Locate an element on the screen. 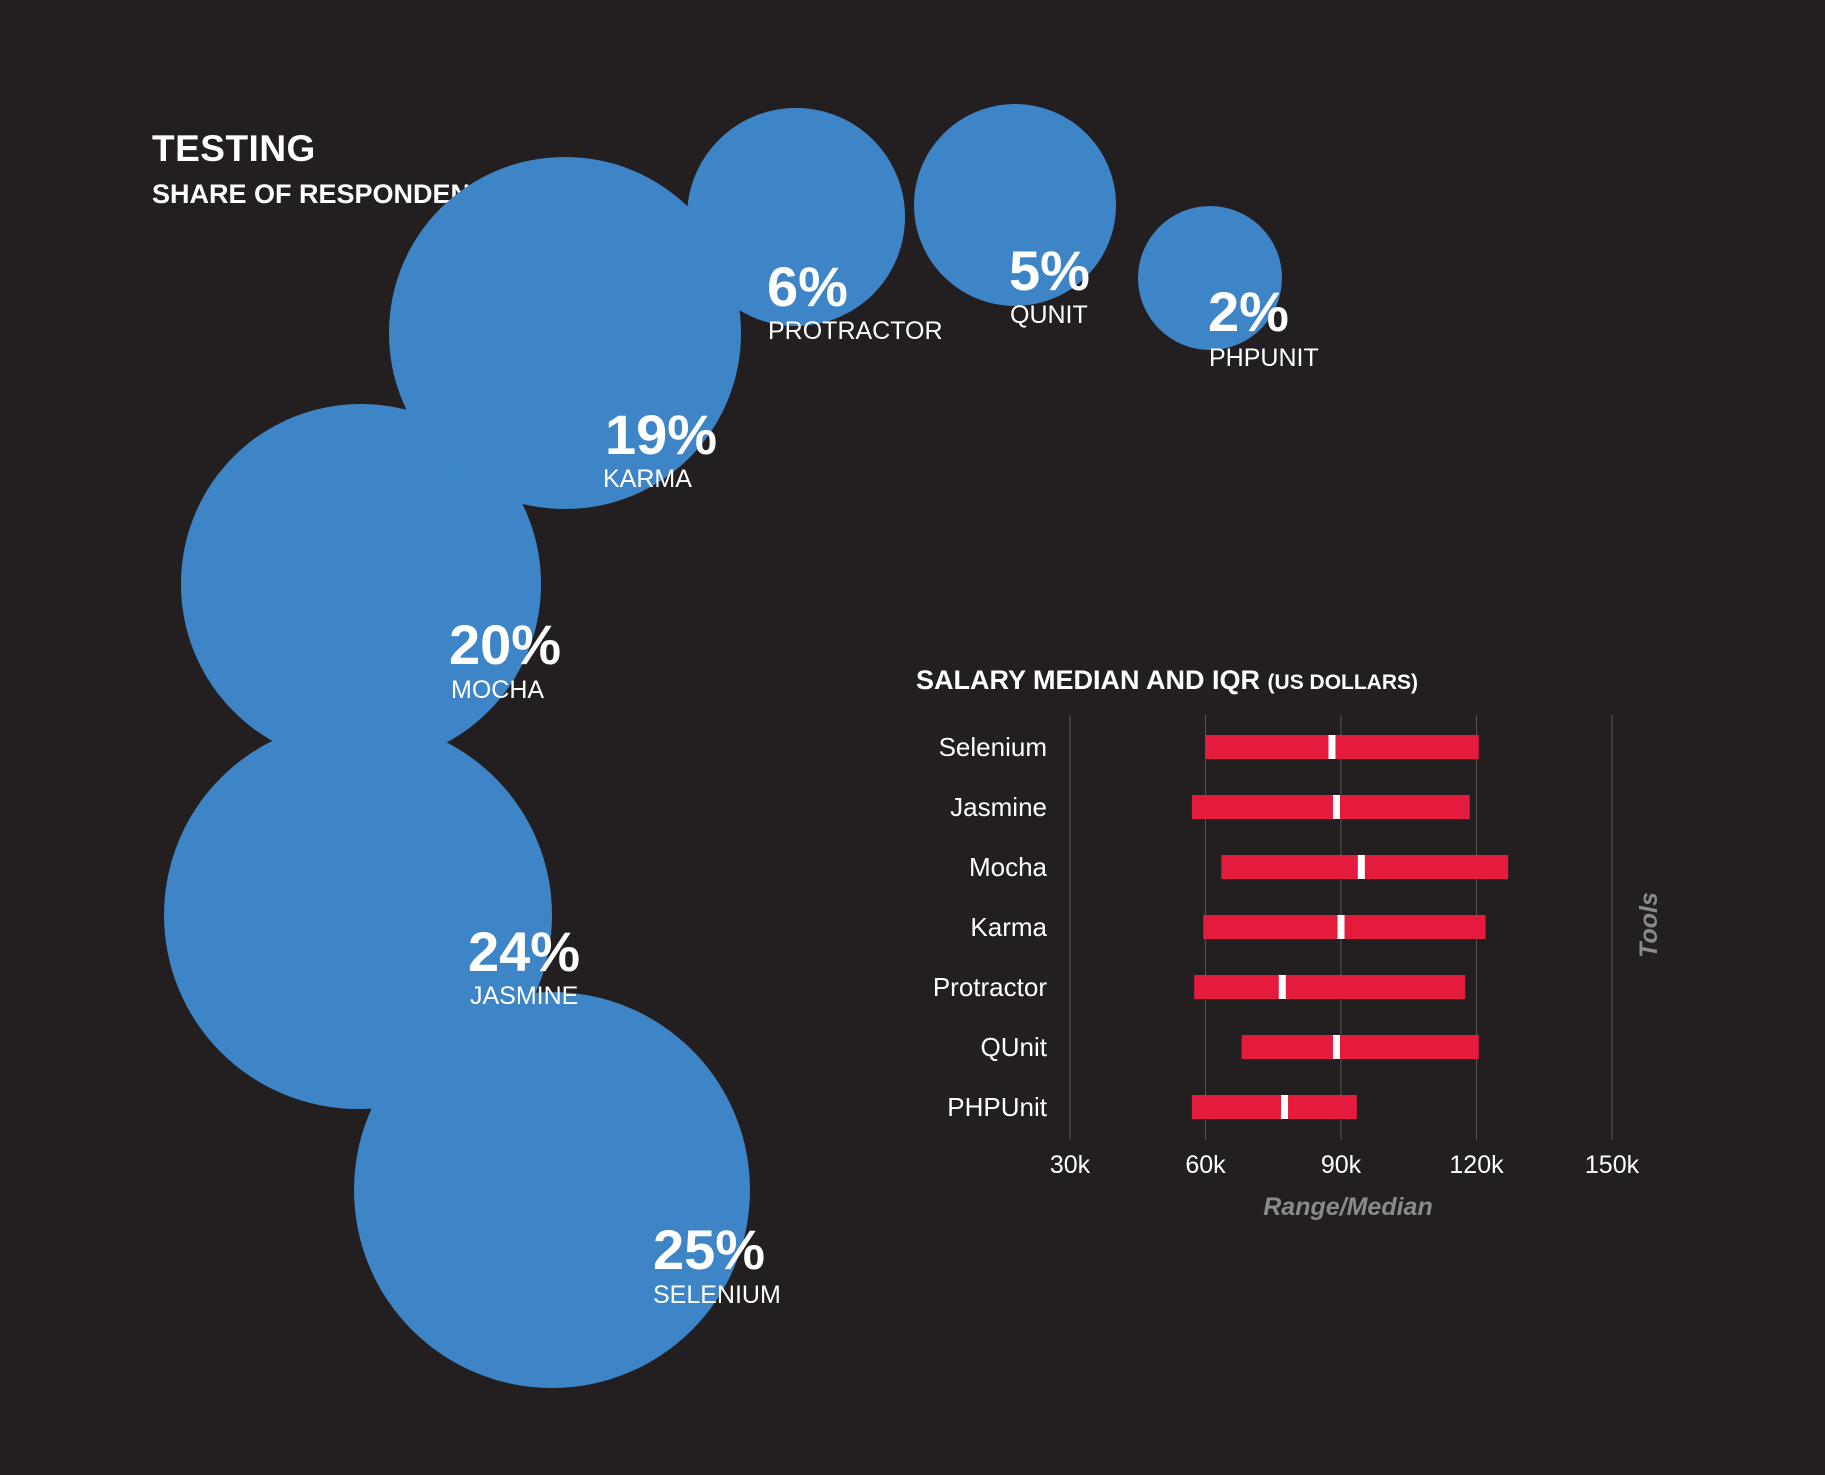 The width and height of the screenshot is (1825, 1475). category-label-selenium: Selenium is located at coordinates (993, 747).